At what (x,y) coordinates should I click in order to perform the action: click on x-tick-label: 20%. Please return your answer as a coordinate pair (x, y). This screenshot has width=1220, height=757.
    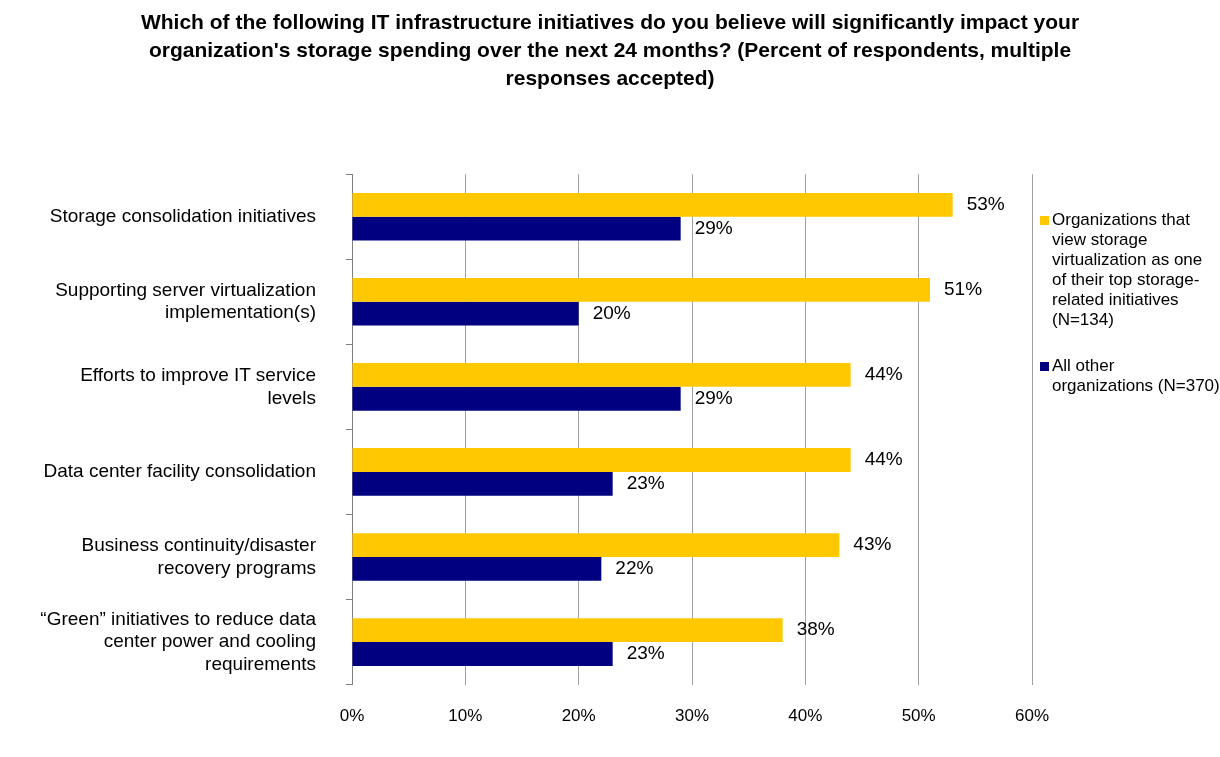
    Looking at the image, I should click on (578, 716).